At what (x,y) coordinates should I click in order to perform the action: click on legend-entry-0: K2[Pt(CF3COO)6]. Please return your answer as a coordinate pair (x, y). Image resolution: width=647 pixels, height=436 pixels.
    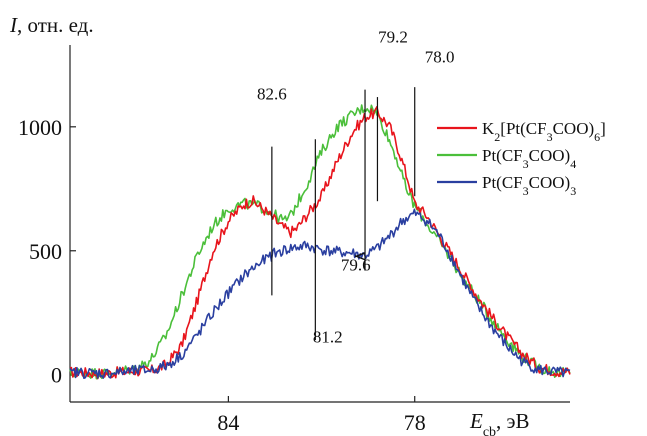
    Looking at the image, I should click on (544, 131).